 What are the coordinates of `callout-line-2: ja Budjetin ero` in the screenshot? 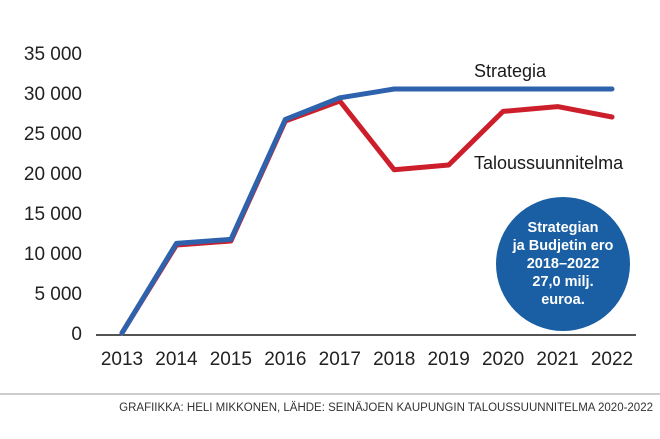 It's located at (563, 246).